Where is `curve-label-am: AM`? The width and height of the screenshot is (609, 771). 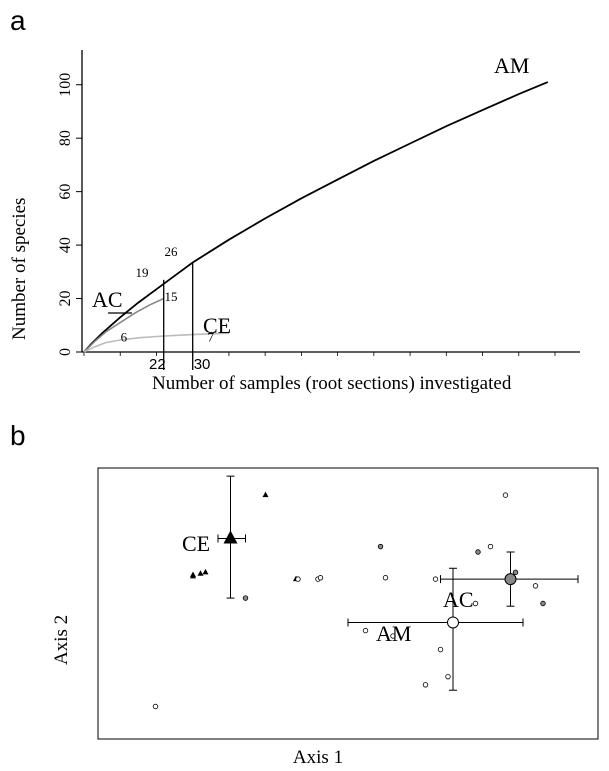
curve-label-am: AM is located at coordinates (511, 65).